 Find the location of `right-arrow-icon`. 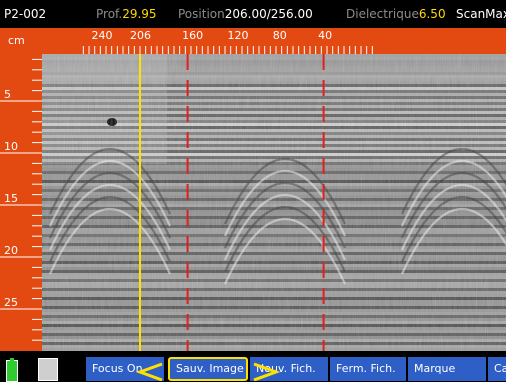

right-arrow-icon is located at coordinates (265, 371).